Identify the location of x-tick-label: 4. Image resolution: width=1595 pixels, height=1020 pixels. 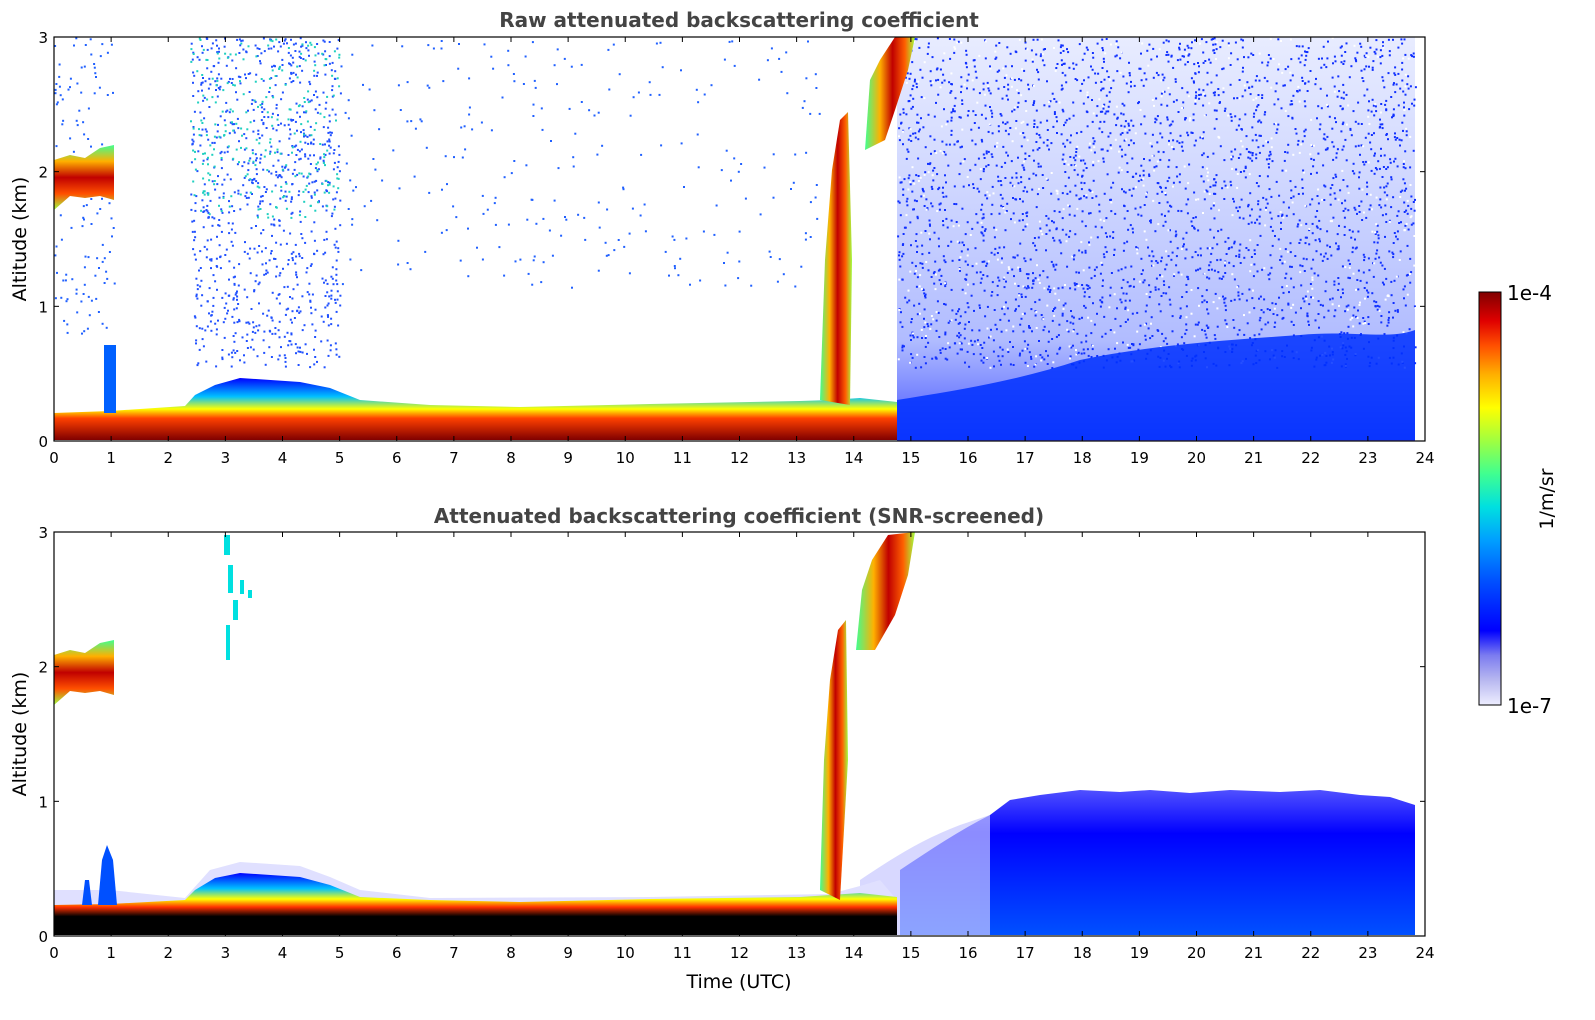
(283, 458).